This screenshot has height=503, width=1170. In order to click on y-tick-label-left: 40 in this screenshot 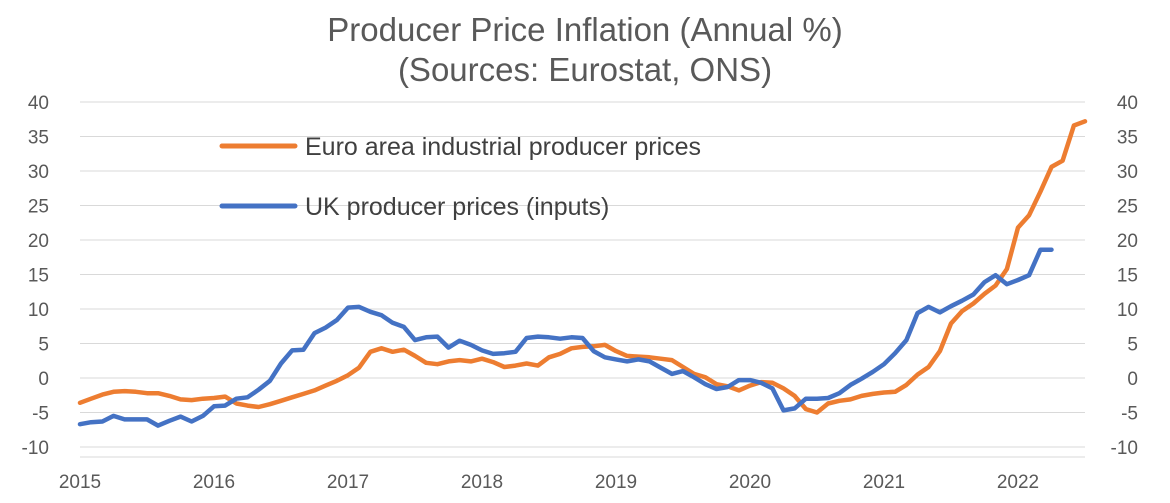, I will do `click(38, 103)`.